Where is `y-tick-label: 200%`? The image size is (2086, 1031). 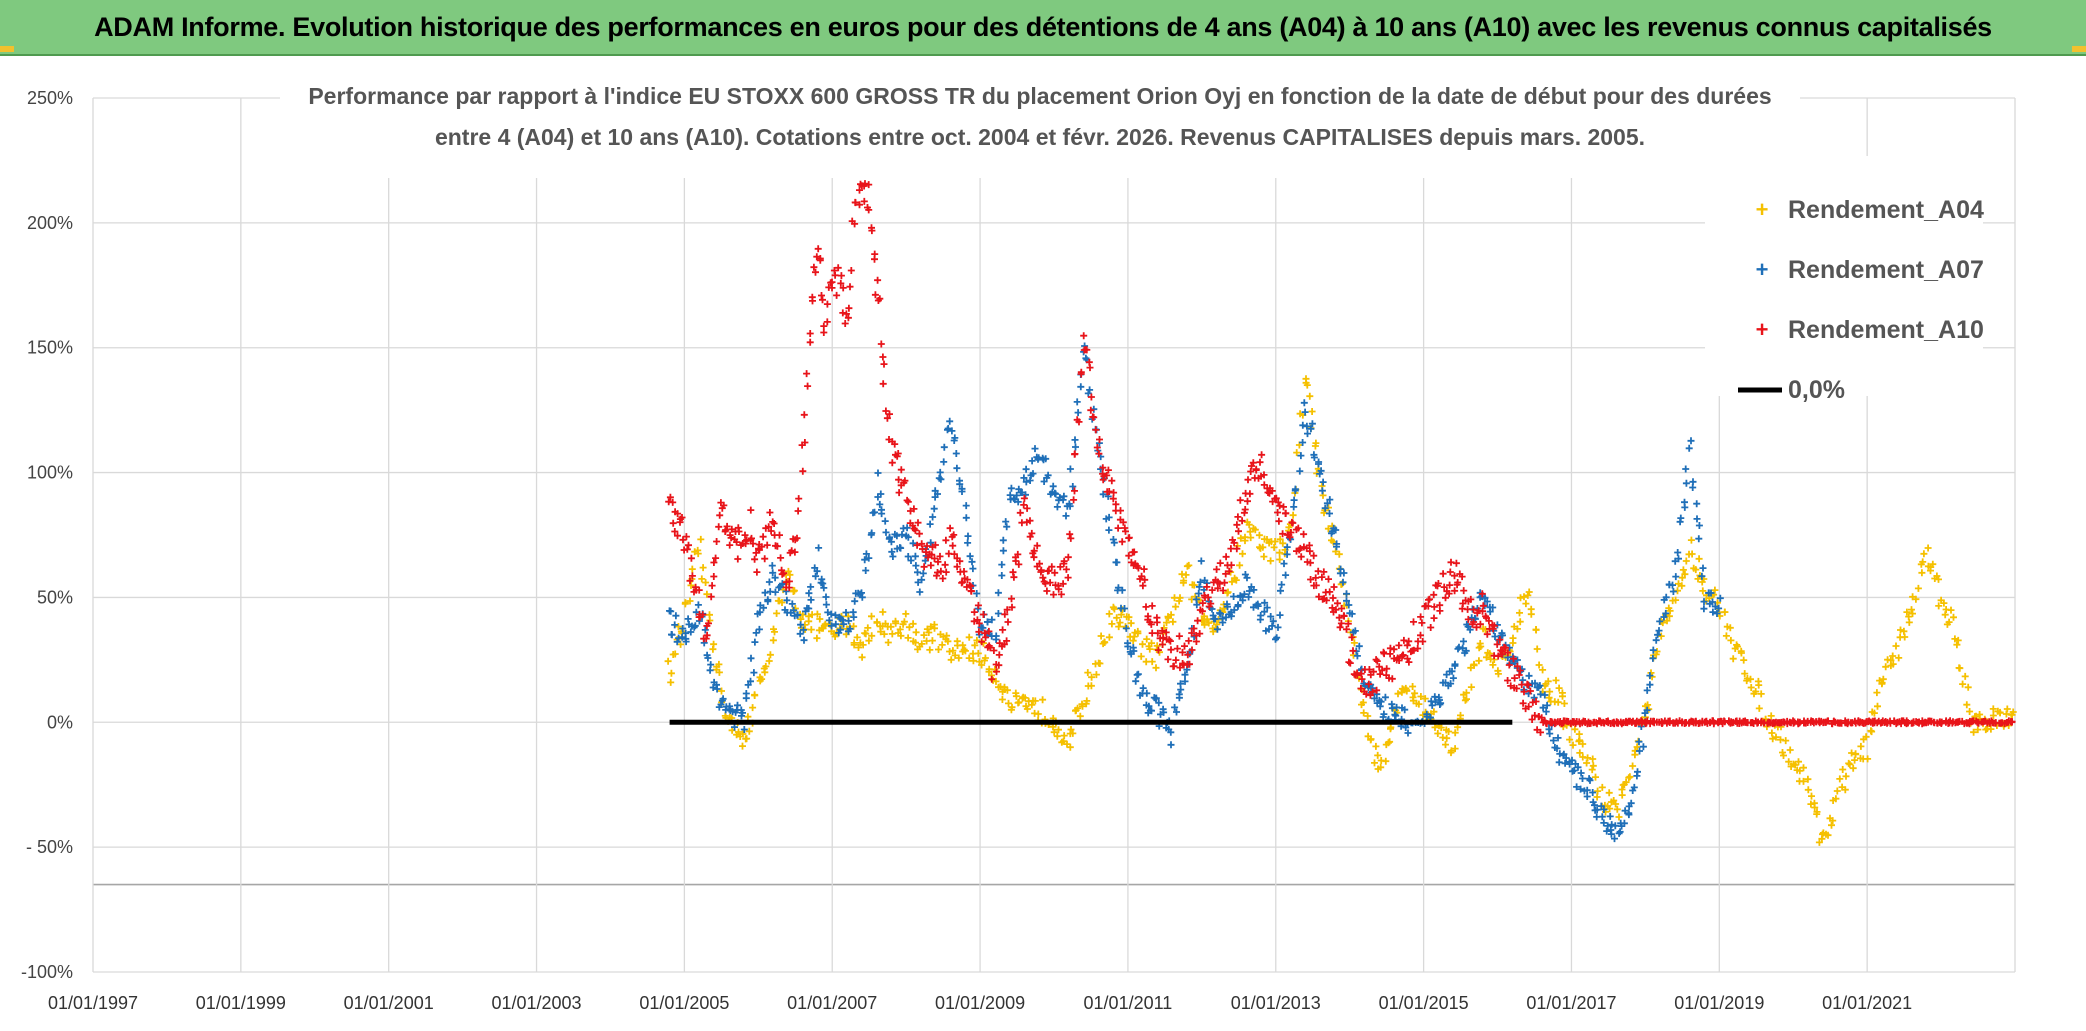 y-tick-label: 200% is located at coordinates (50, 223).